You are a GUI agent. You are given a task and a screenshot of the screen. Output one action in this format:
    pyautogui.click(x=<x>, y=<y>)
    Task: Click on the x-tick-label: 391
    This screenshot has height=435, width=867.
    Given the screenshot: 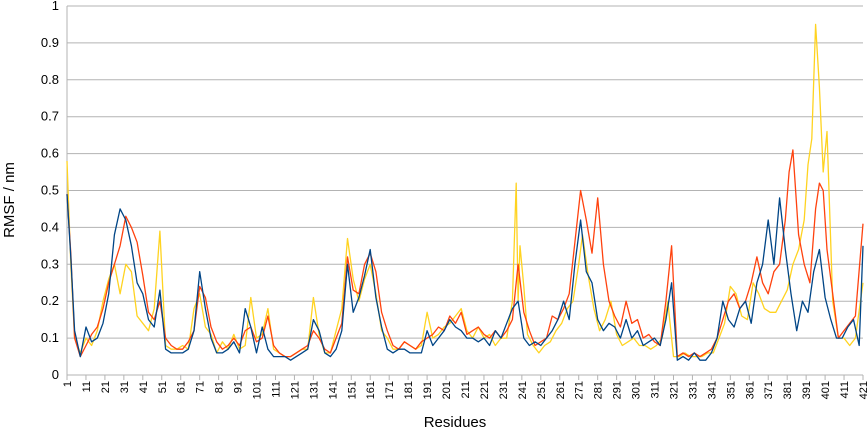 What is the action you would take?
    pyautogui.click(x=807, y=390)
    